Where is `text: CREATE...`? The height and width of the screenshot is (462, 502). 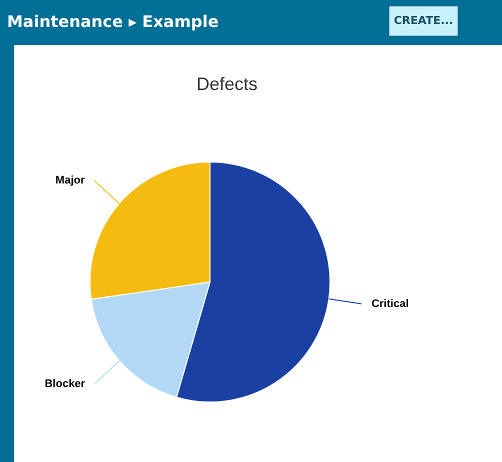
text: CREATE... is located at coordinates (424, 20).